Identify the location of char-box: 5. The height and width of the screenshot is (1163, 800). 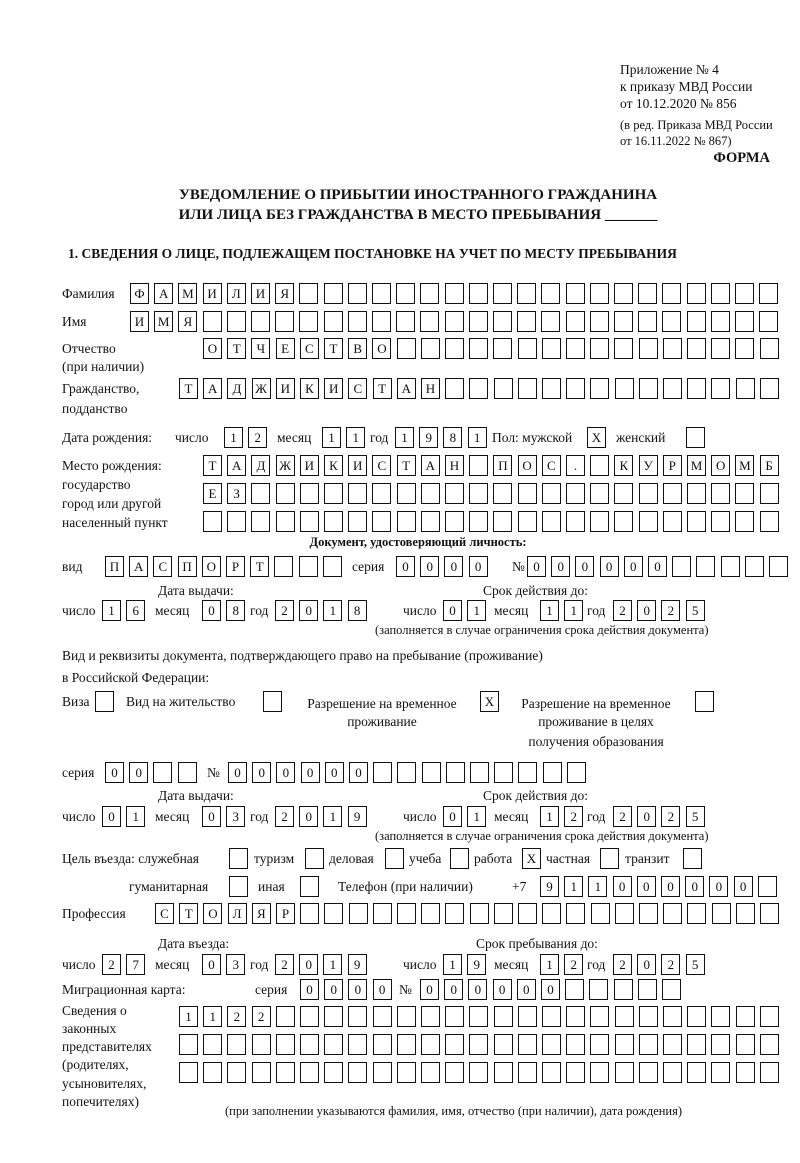
(695, 964).